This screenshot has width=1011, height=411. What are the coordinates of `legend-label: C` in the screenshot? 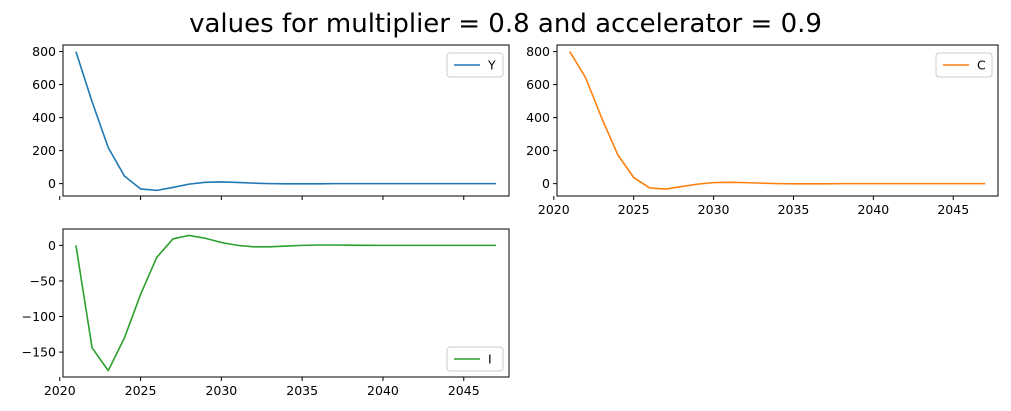 It's located at (981, 65).